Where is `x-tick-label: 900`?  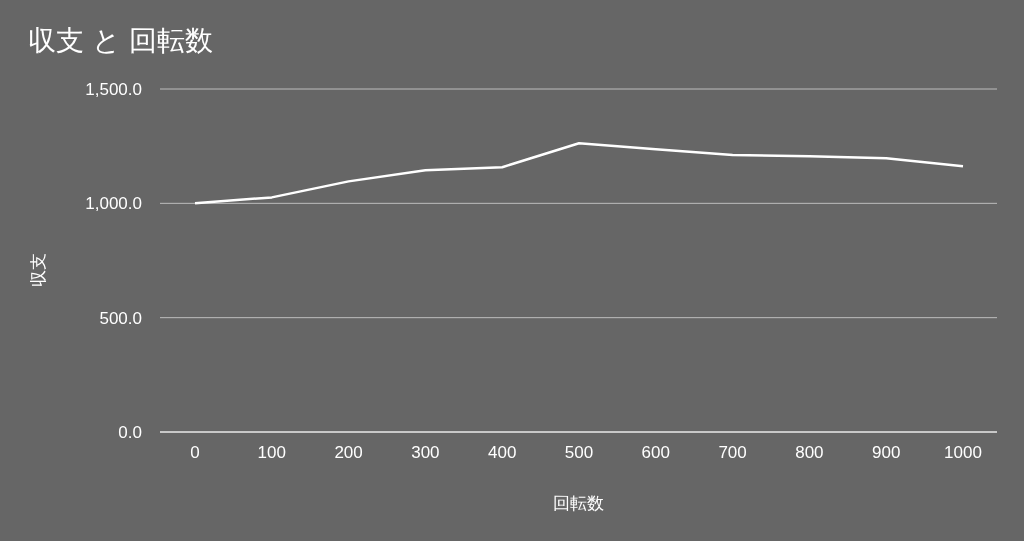
x-tick-label: 900 is located at coordinates (886, 453).